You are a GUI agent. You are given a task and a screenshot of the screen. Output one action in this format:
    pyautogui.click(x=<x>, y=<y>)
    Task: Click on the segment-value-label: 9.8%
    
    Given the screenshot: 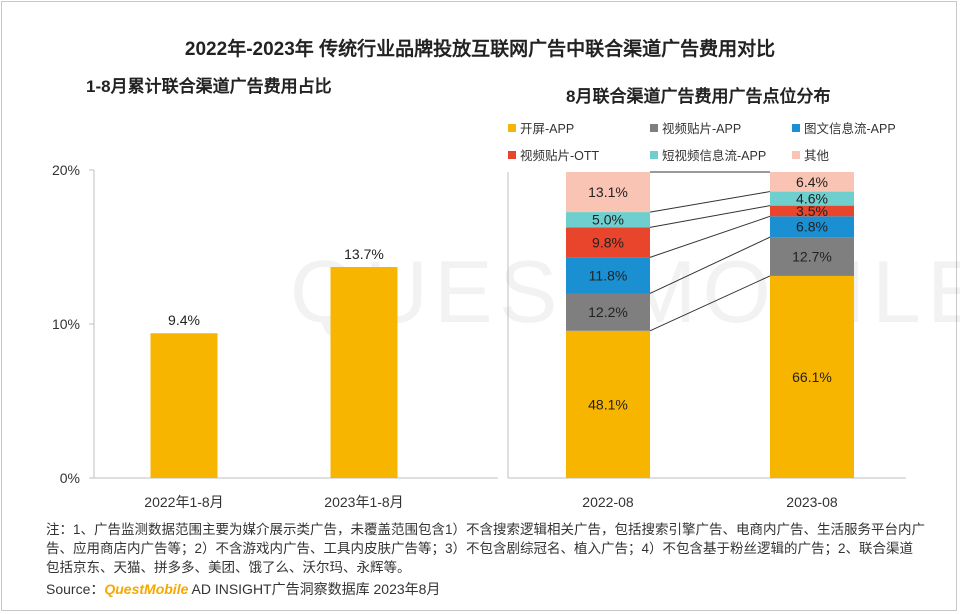 What is the action you would take?
    pyautogui.click(x=608, y=242)
    